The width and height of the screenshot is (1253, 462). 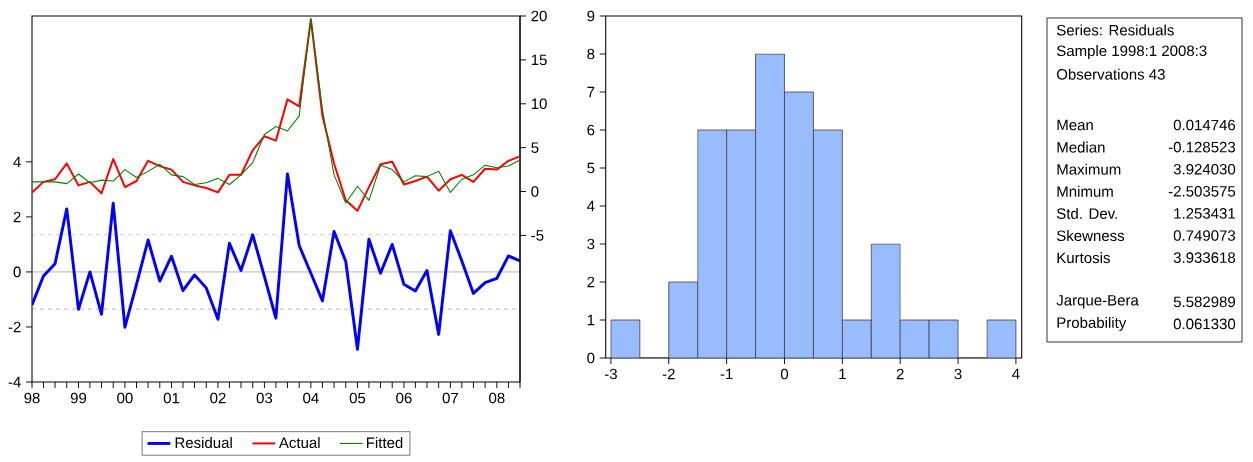 I want to click on y2-tick-label: -5, so click(x=537, y=235).